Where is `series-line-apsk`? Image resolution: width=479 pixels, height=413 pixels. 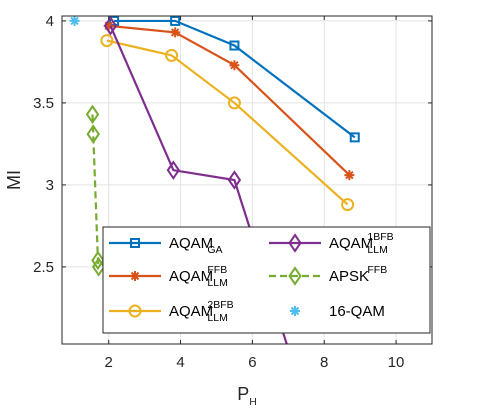 series-line-apsk is located at coordinates (95, 191).